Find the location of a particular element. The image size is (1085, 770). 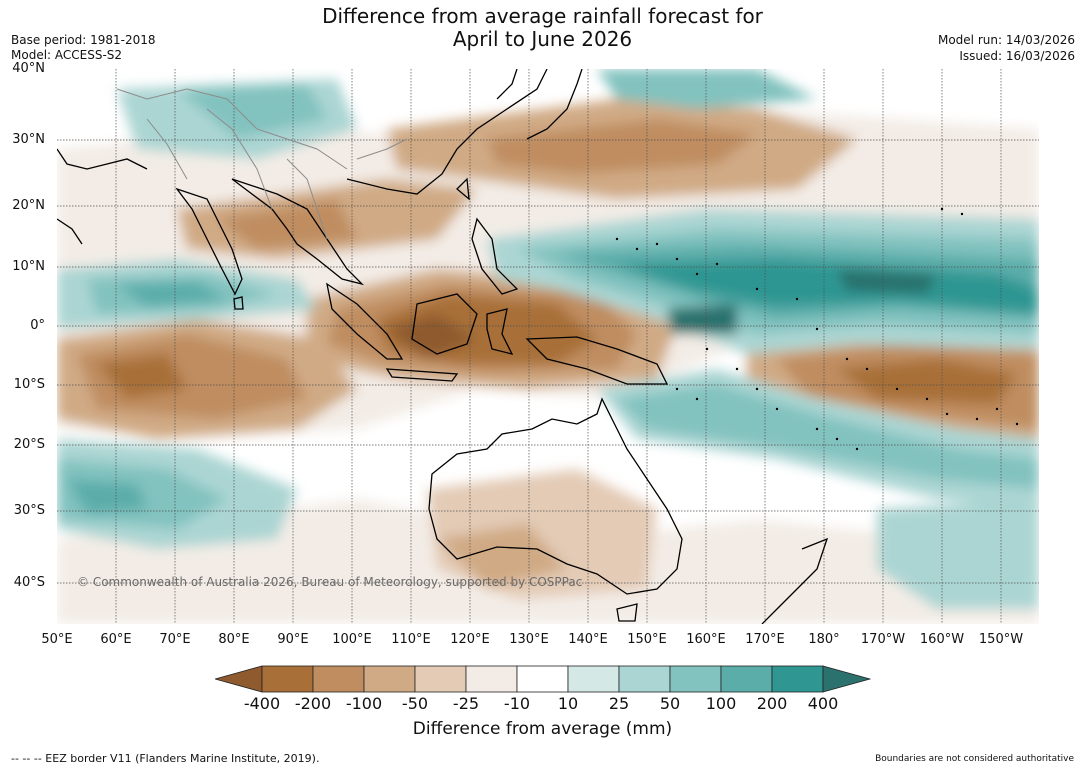

longitude-label: 110°E is located at coordinates (411, 639).